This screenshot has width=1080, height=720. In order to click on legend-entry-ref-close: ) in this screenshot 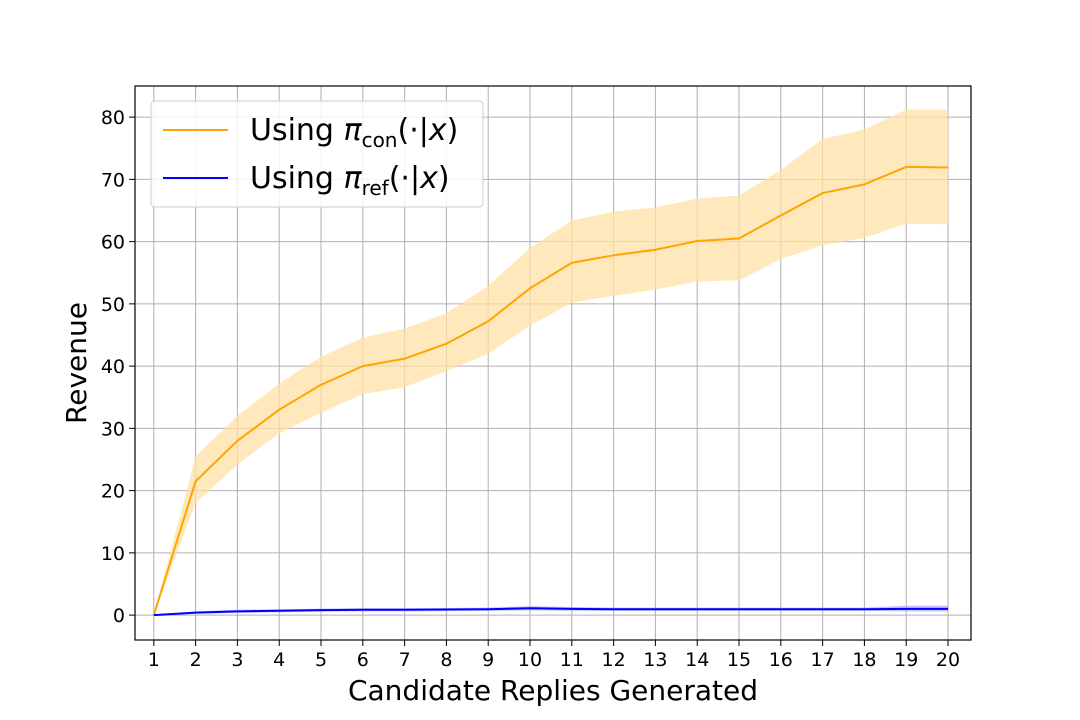, I will do `click(444, 178)`.